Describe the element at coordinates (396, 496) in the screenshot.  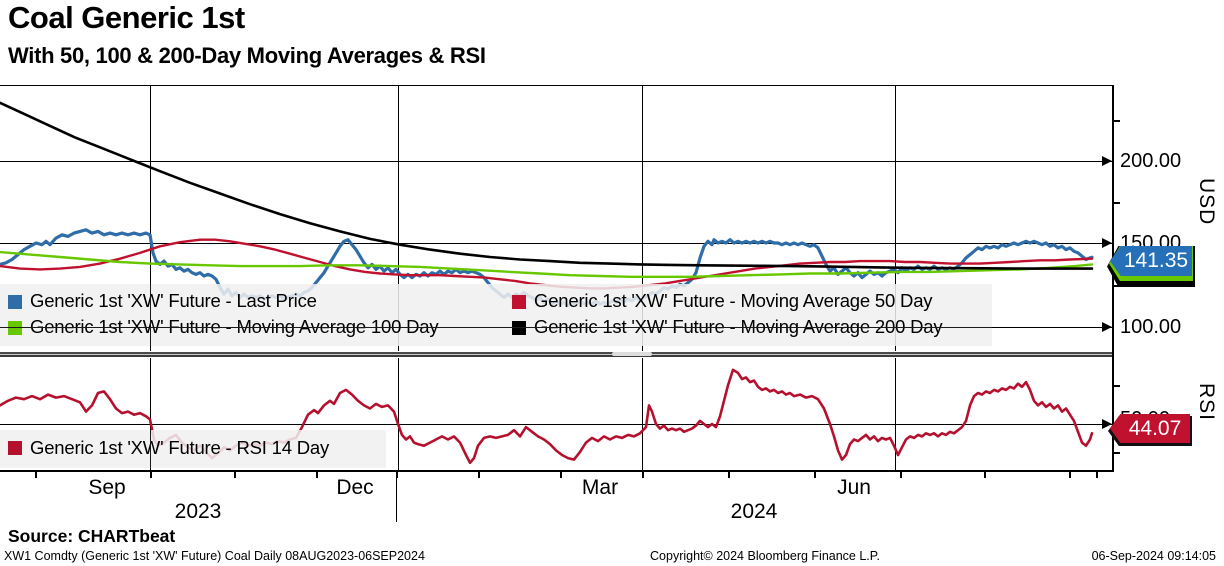
I see `year-divider` at that location.